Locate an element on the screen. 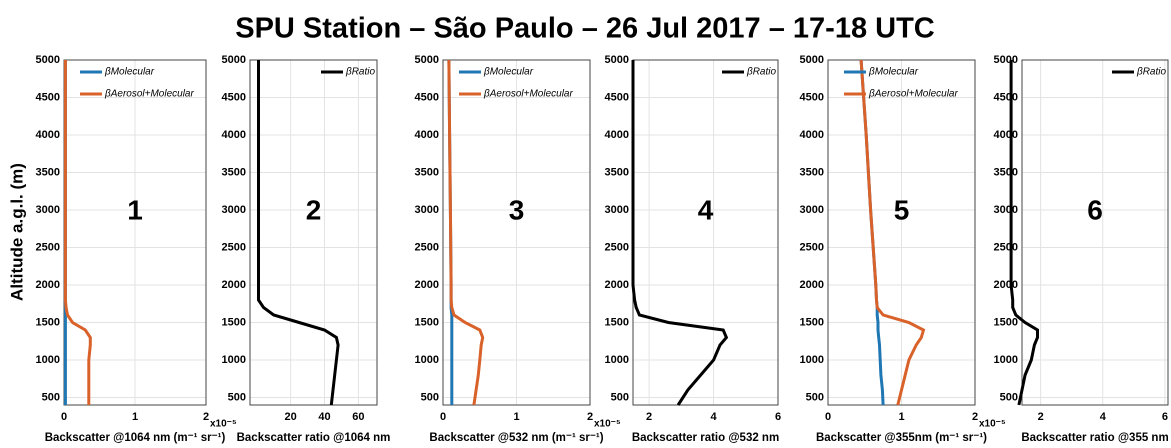 The width and height of the screenshot is (1171, 448). x-axis-label: Backscatter @1064 nm (m⁻¹ sr⁻¹) is located at coordinates (135, 438).